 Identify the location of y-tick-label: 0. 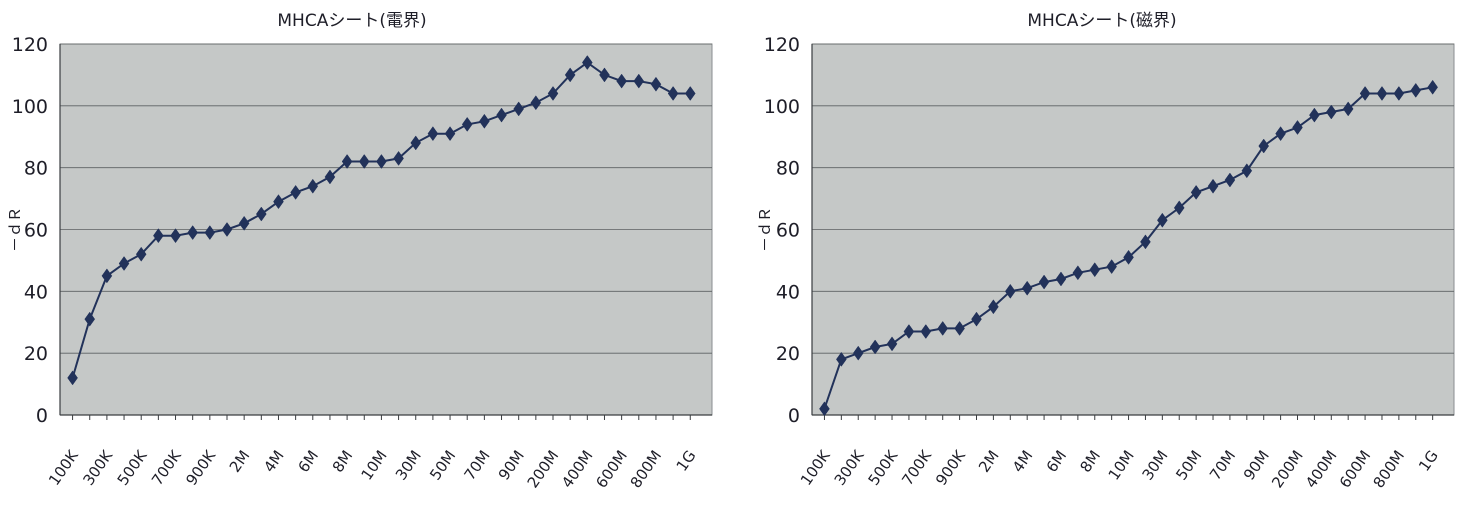
(794, 416).